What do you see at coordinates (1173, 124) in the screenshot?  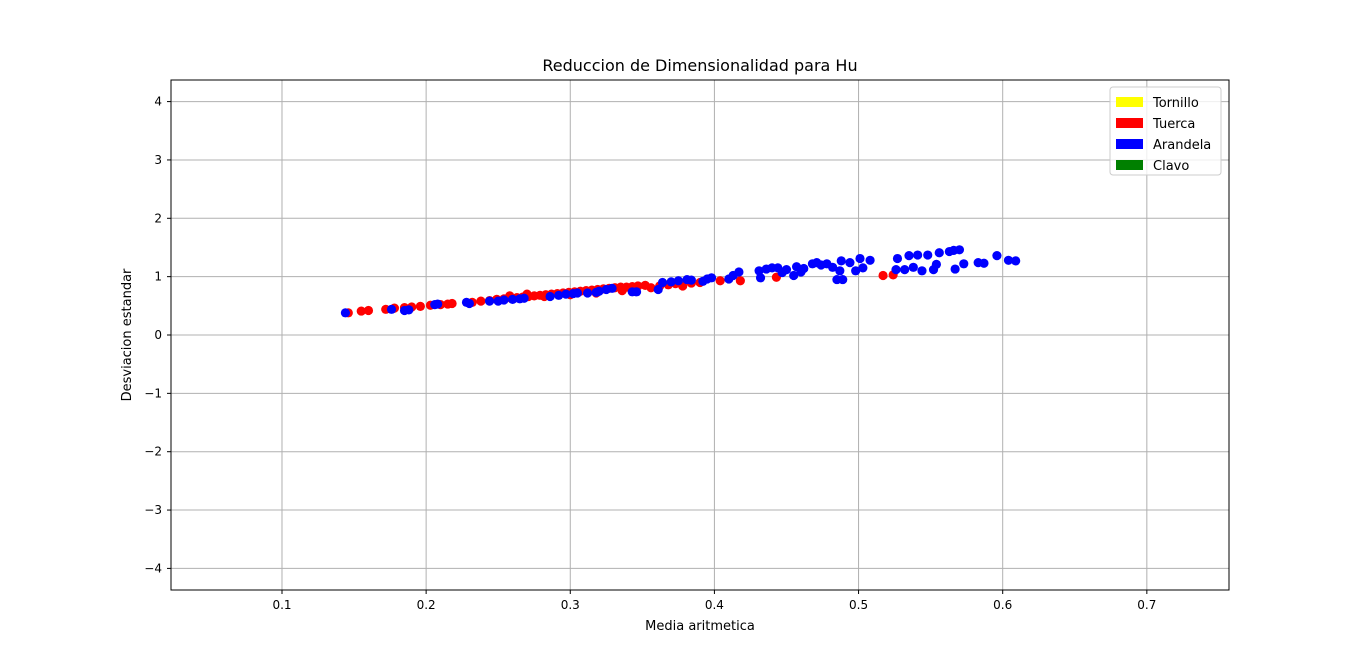 I see `legend-label: Tuerca` at bounding box center [1173, 124].